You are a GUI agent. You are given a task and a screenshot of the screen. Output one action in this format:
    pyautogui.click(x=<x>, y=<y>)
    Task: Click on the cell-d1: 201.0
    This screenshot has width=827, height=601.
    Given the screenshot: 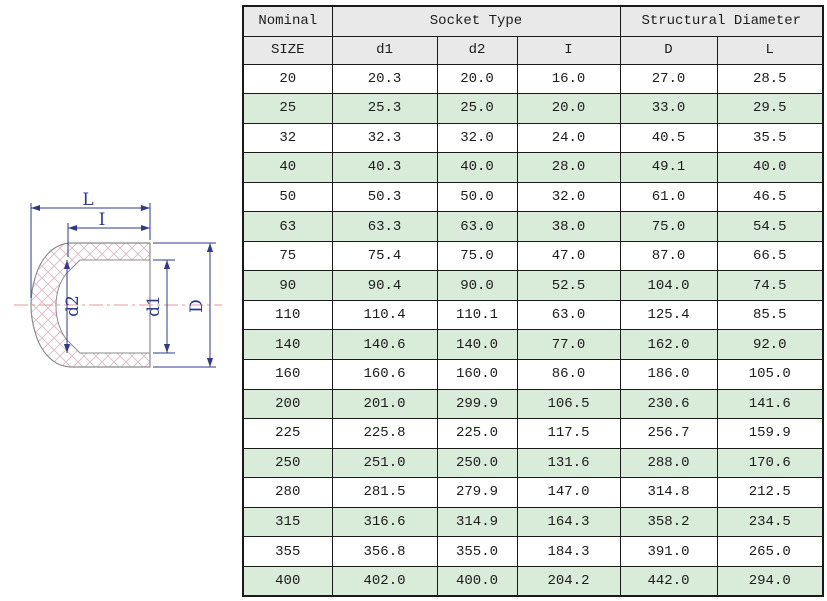 What is the action you would take?
    pyautogui.click(x=384, y=404)
    